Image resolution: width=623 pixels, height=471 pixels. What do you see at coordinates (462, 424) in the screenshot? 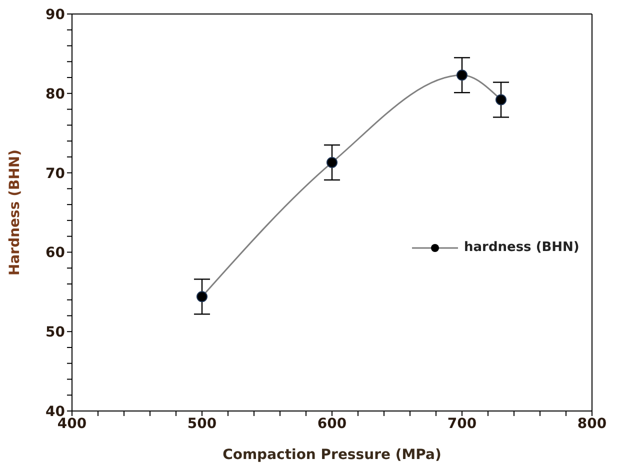
I see `x-tick-label: 700` at bounding box center [462, 424].